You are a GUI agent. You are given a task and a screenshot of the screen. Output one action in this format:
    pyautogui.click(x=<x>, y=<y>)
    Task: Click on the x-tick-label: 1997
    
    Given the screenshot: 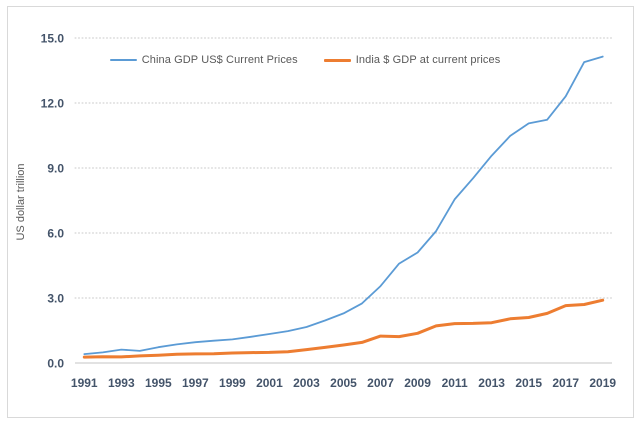 What is the action you would take?
    pyautogui.click(x=195, y=383)
    